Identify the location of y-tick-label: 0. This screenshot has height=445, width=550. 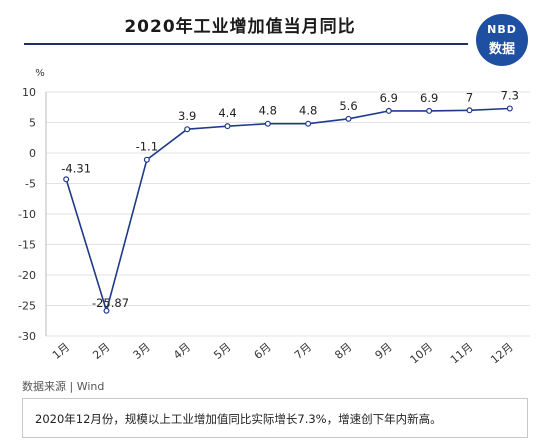
(32, 153).